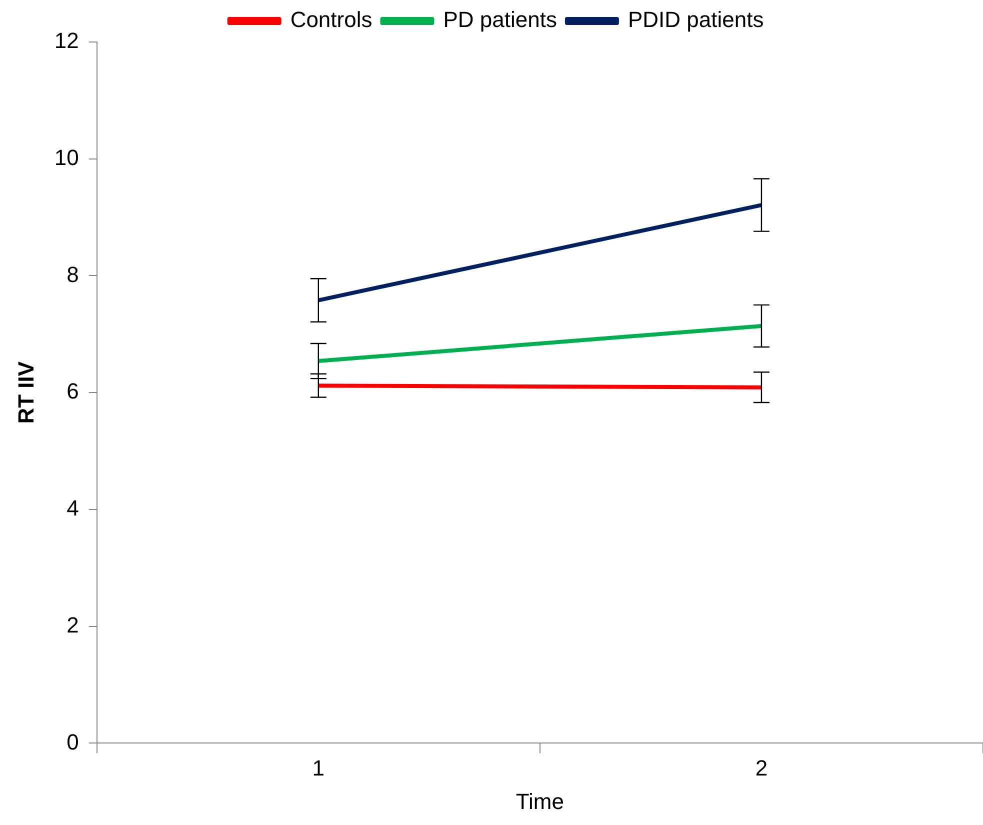  Describe the element at coordinates (500, 19) in the screenshot. I see `legend-label: PD patients` at that location.